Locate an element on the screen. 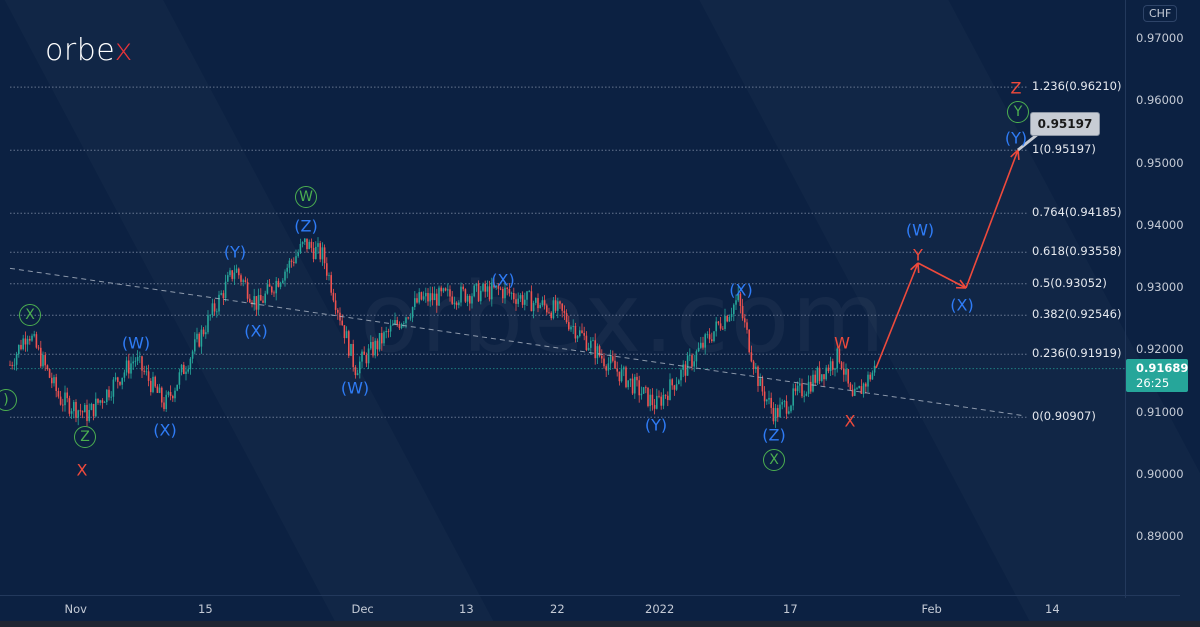 The height and width of the screenshot is (627, 1200). time-tick: Nov is located at coordinates (75, 609).